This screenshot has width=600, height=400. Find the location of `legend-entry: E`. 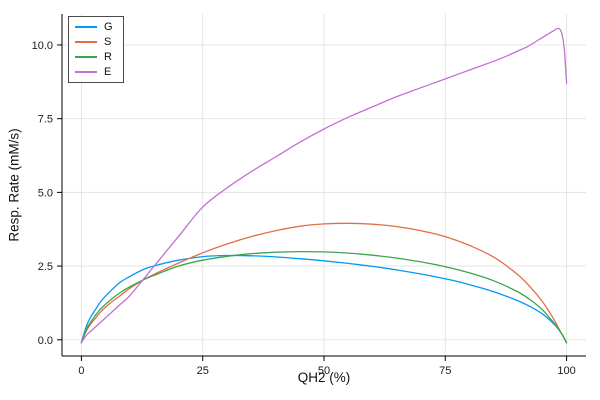

legend-entry: E is located at coordinates (94, 72).